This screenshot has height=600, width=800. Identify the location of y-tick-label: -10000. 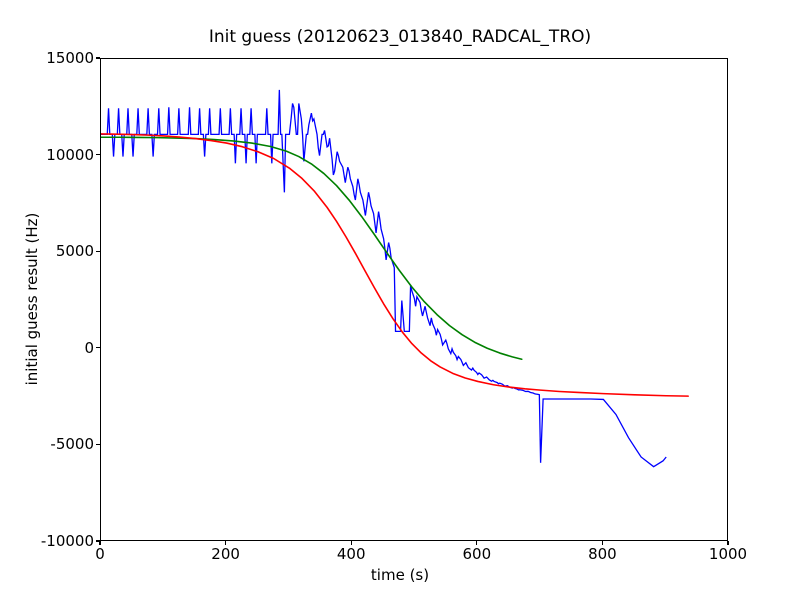
(67, 541).